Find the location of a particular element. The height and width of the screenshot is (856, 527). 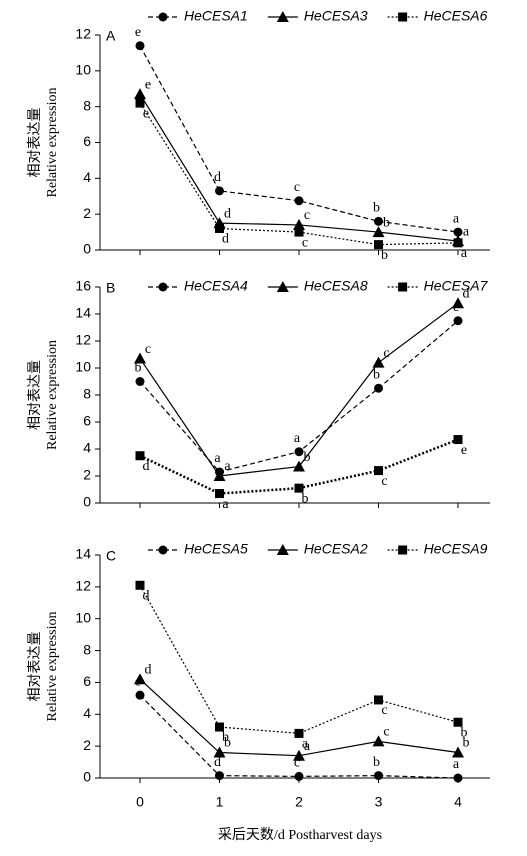

y-tick-label: 16 is located at coordinates (83, 286).